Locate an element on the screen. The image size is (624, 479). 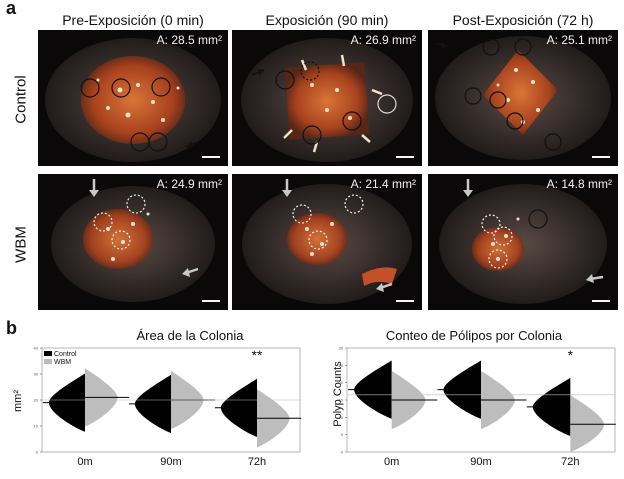
significance-marker: * is located at coordinates (571, 355).